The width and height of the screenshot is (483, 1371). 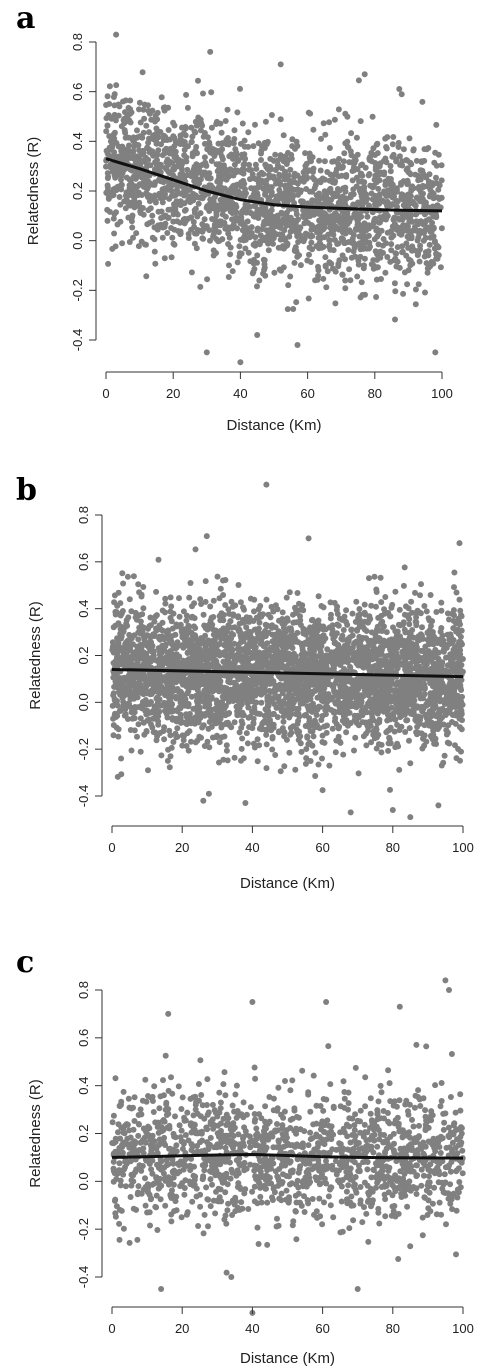 What do you see at coordinates (77, 141) in the screenshot?
I see `y-tick-label: 0.4` at bounding box center [77, 141].